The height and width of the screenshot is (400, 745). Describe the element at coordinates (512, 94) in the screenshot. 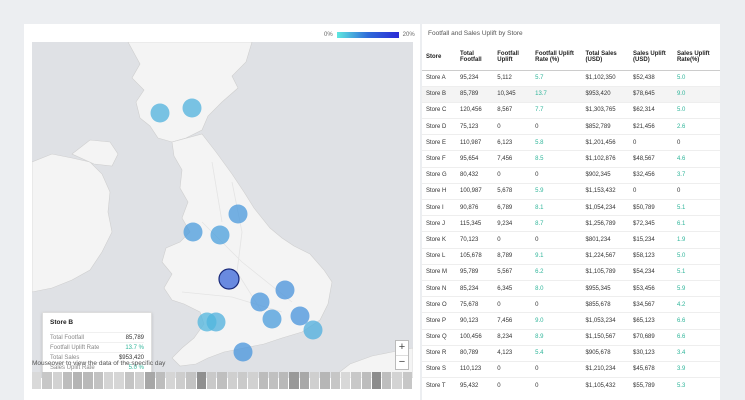

I see `table-cell: 10,345` at that location.